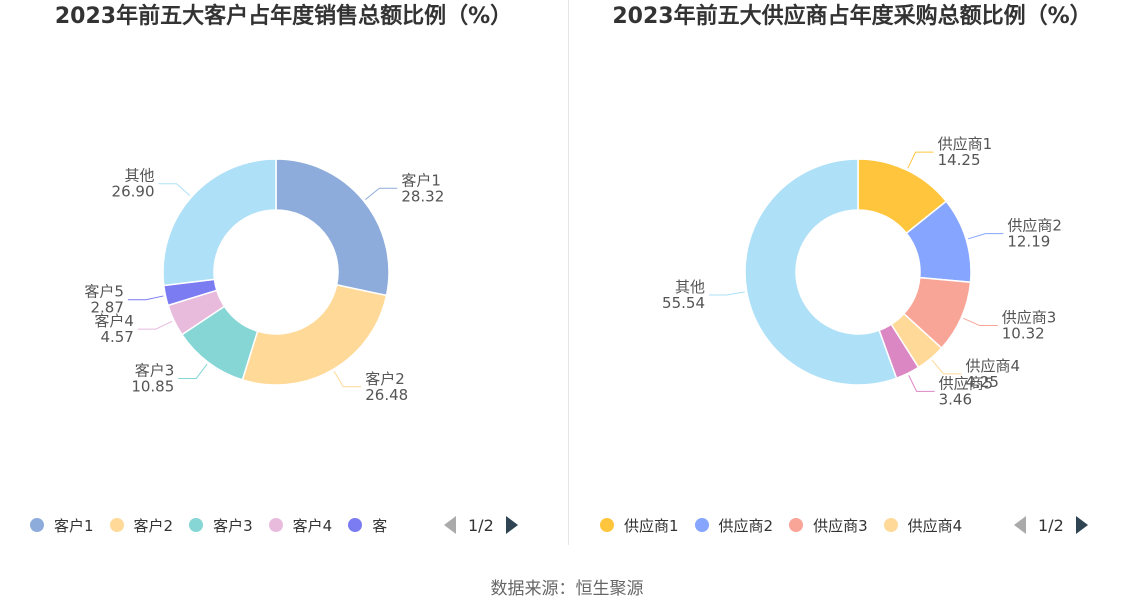 The image size is (1134, 612). I want to click on slice-value-label: 14.25, so click(959, 160).